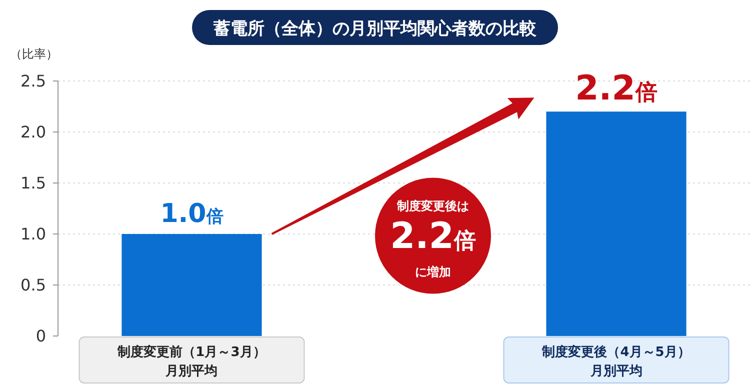  Describe the element at coordinates (192, 214) in the screenshot. I see `data-label: 1.0倍` at that location.